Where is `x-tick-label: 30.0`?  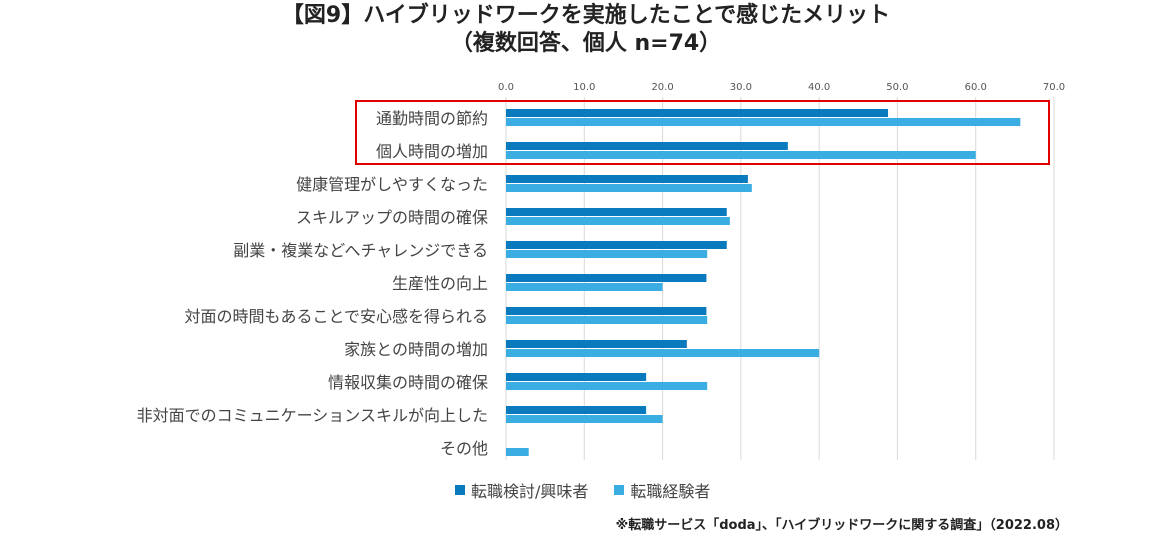
x-tick-label: 30.0 is located at coordinates (741, 87).